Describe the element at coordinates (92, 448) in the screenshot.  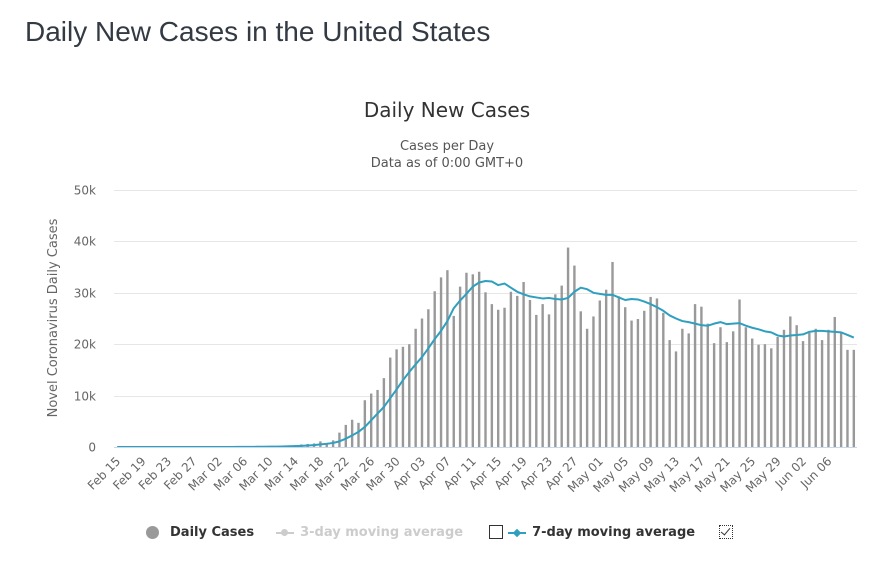
I see `y-tick-label: 0` at that location.